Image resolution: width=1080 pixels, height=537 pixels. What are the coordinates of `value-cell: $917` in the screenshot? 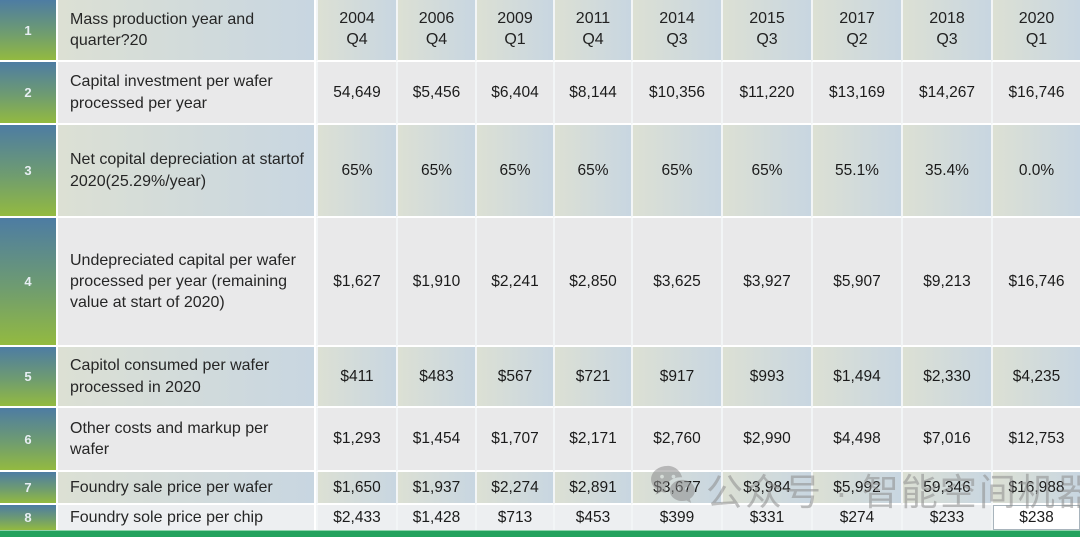 It's located at (676, 377).